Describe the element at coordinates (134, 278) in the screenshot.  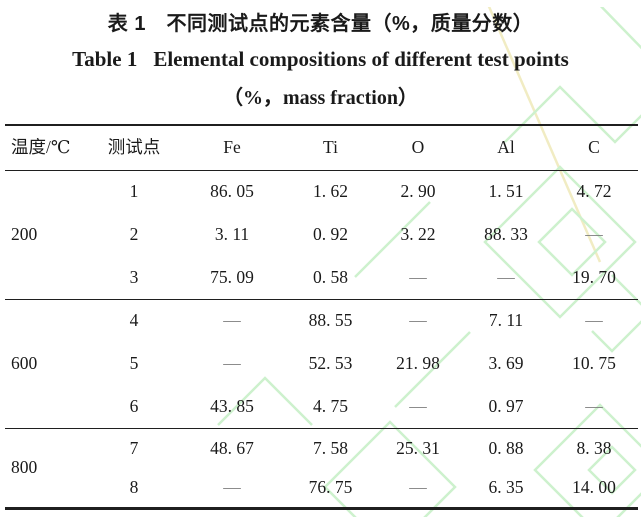
I see `test-point-cell: 3` at that location.